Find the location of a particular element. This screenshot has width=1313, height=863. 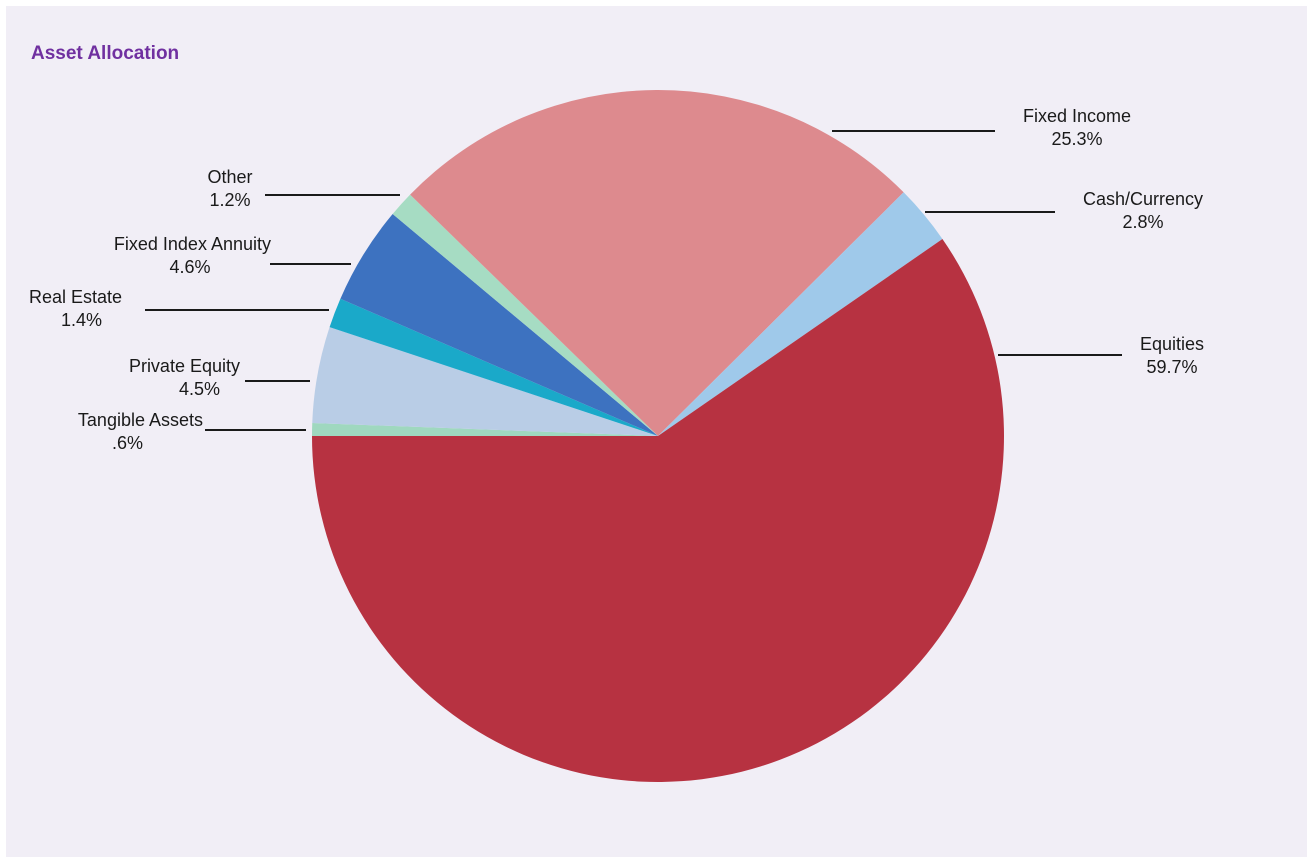

label-cash-currency-value: 2.8% is located at coordinates (1143, 222).